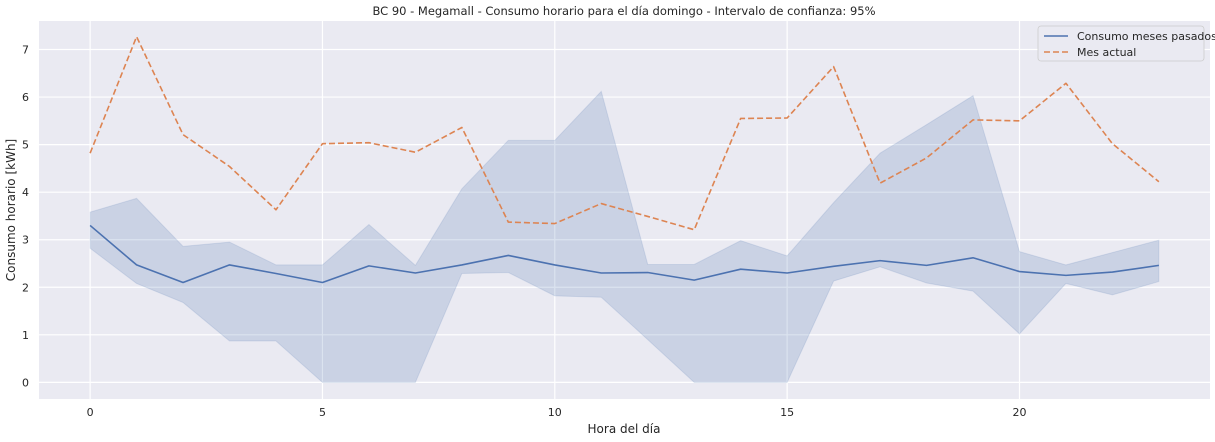  Describe the element at coordinates (1019, 412) in the screenshot. I see `x-tick-label: 20` at that location.